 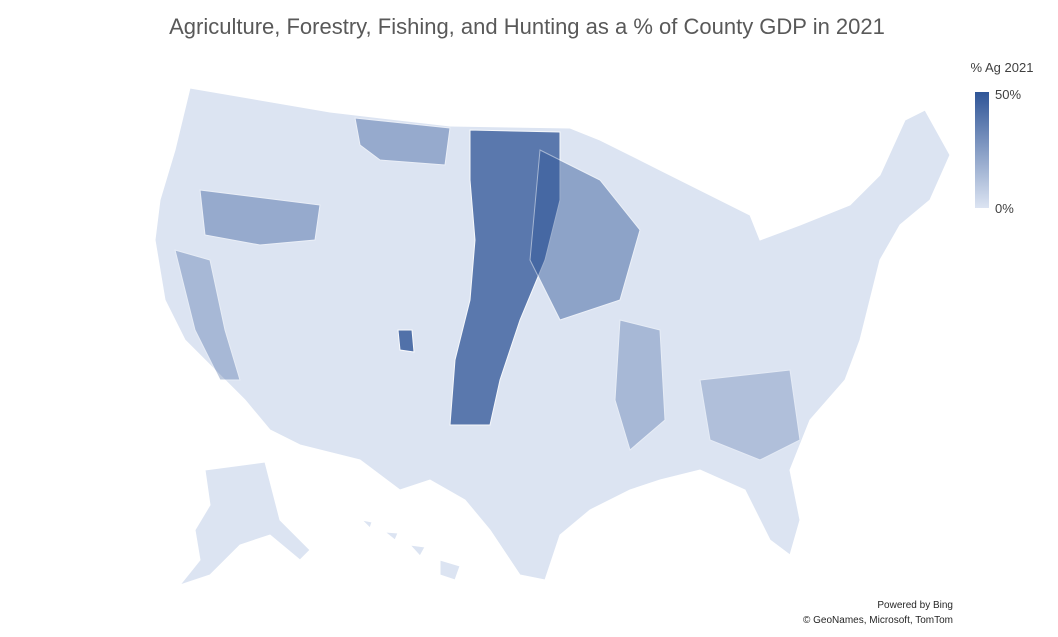 I want to click on legend-max-label: 50%, so click(x=1008, y=94).